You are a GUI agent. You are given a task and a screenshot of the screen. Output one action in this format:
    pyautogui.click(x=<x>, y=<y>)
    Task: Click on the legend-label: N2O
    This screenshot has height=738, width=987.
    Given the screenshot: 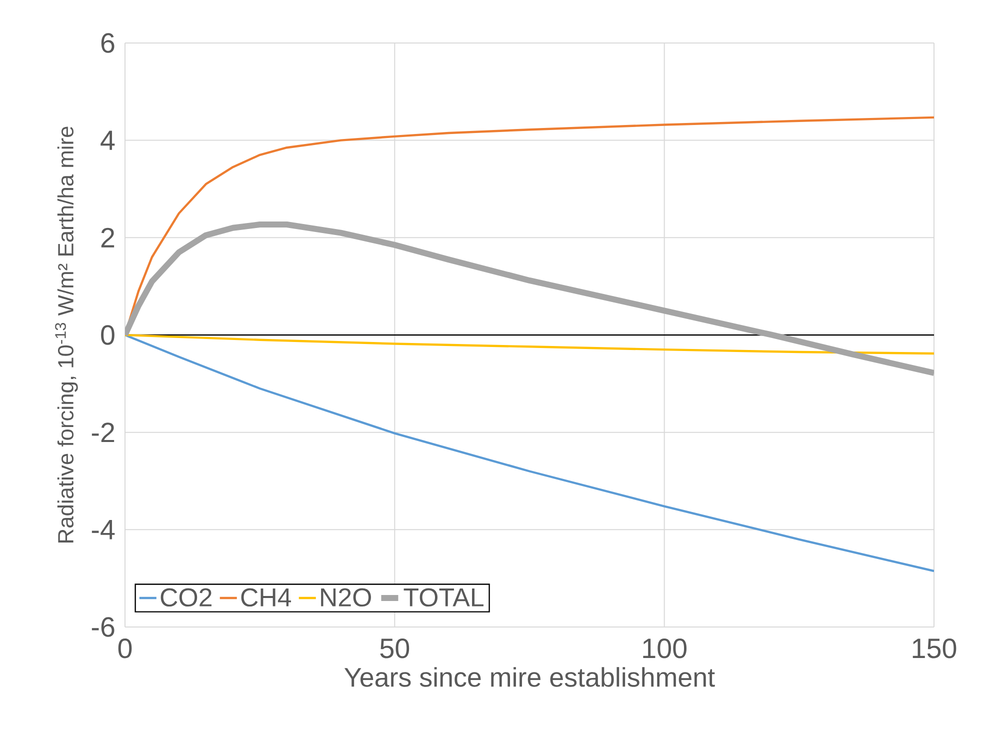 What is the action you would take?
    pyautogui.click(x=346, y=597)
    